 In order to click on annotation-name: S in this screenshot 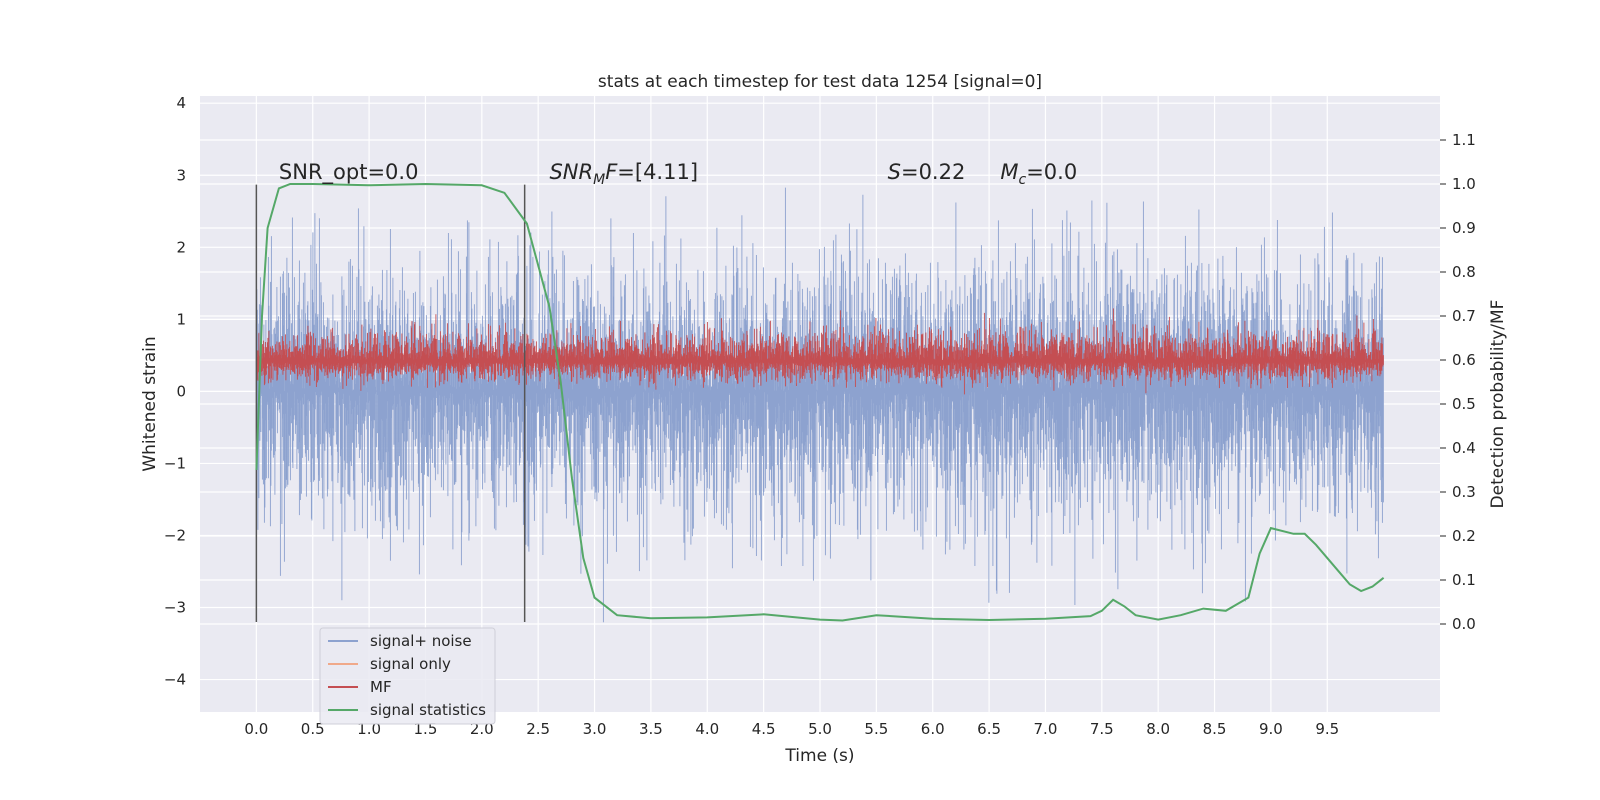, I will do `click(894, 172)`.